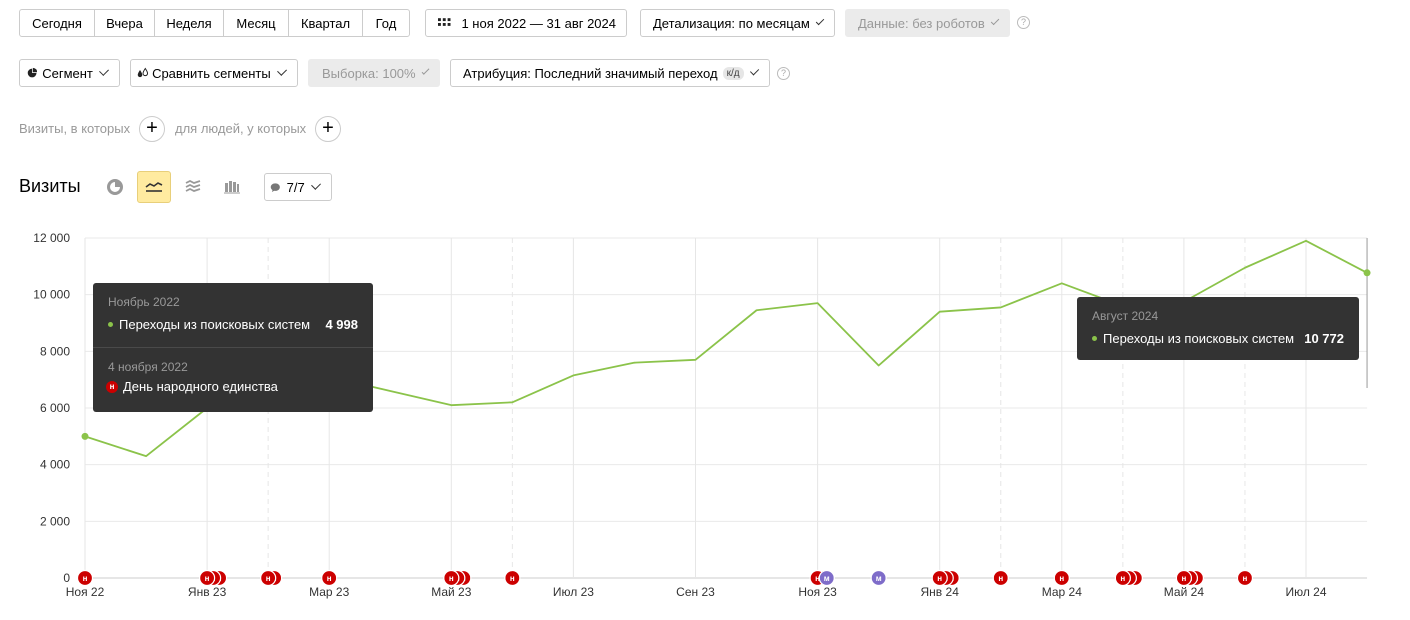 Image resolution: width=1410 pixels, height=620 pixels. I want to click on attribution-label: Атрибуция: Последний значимый переход, so click(590, 73).